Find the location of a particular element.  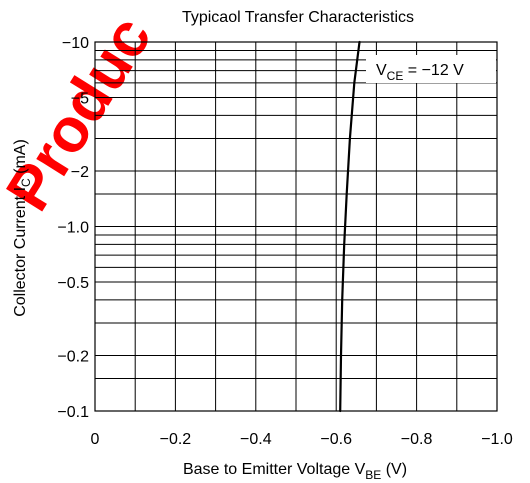

y-tick-label: −2 is located at coordinates (80, 172).